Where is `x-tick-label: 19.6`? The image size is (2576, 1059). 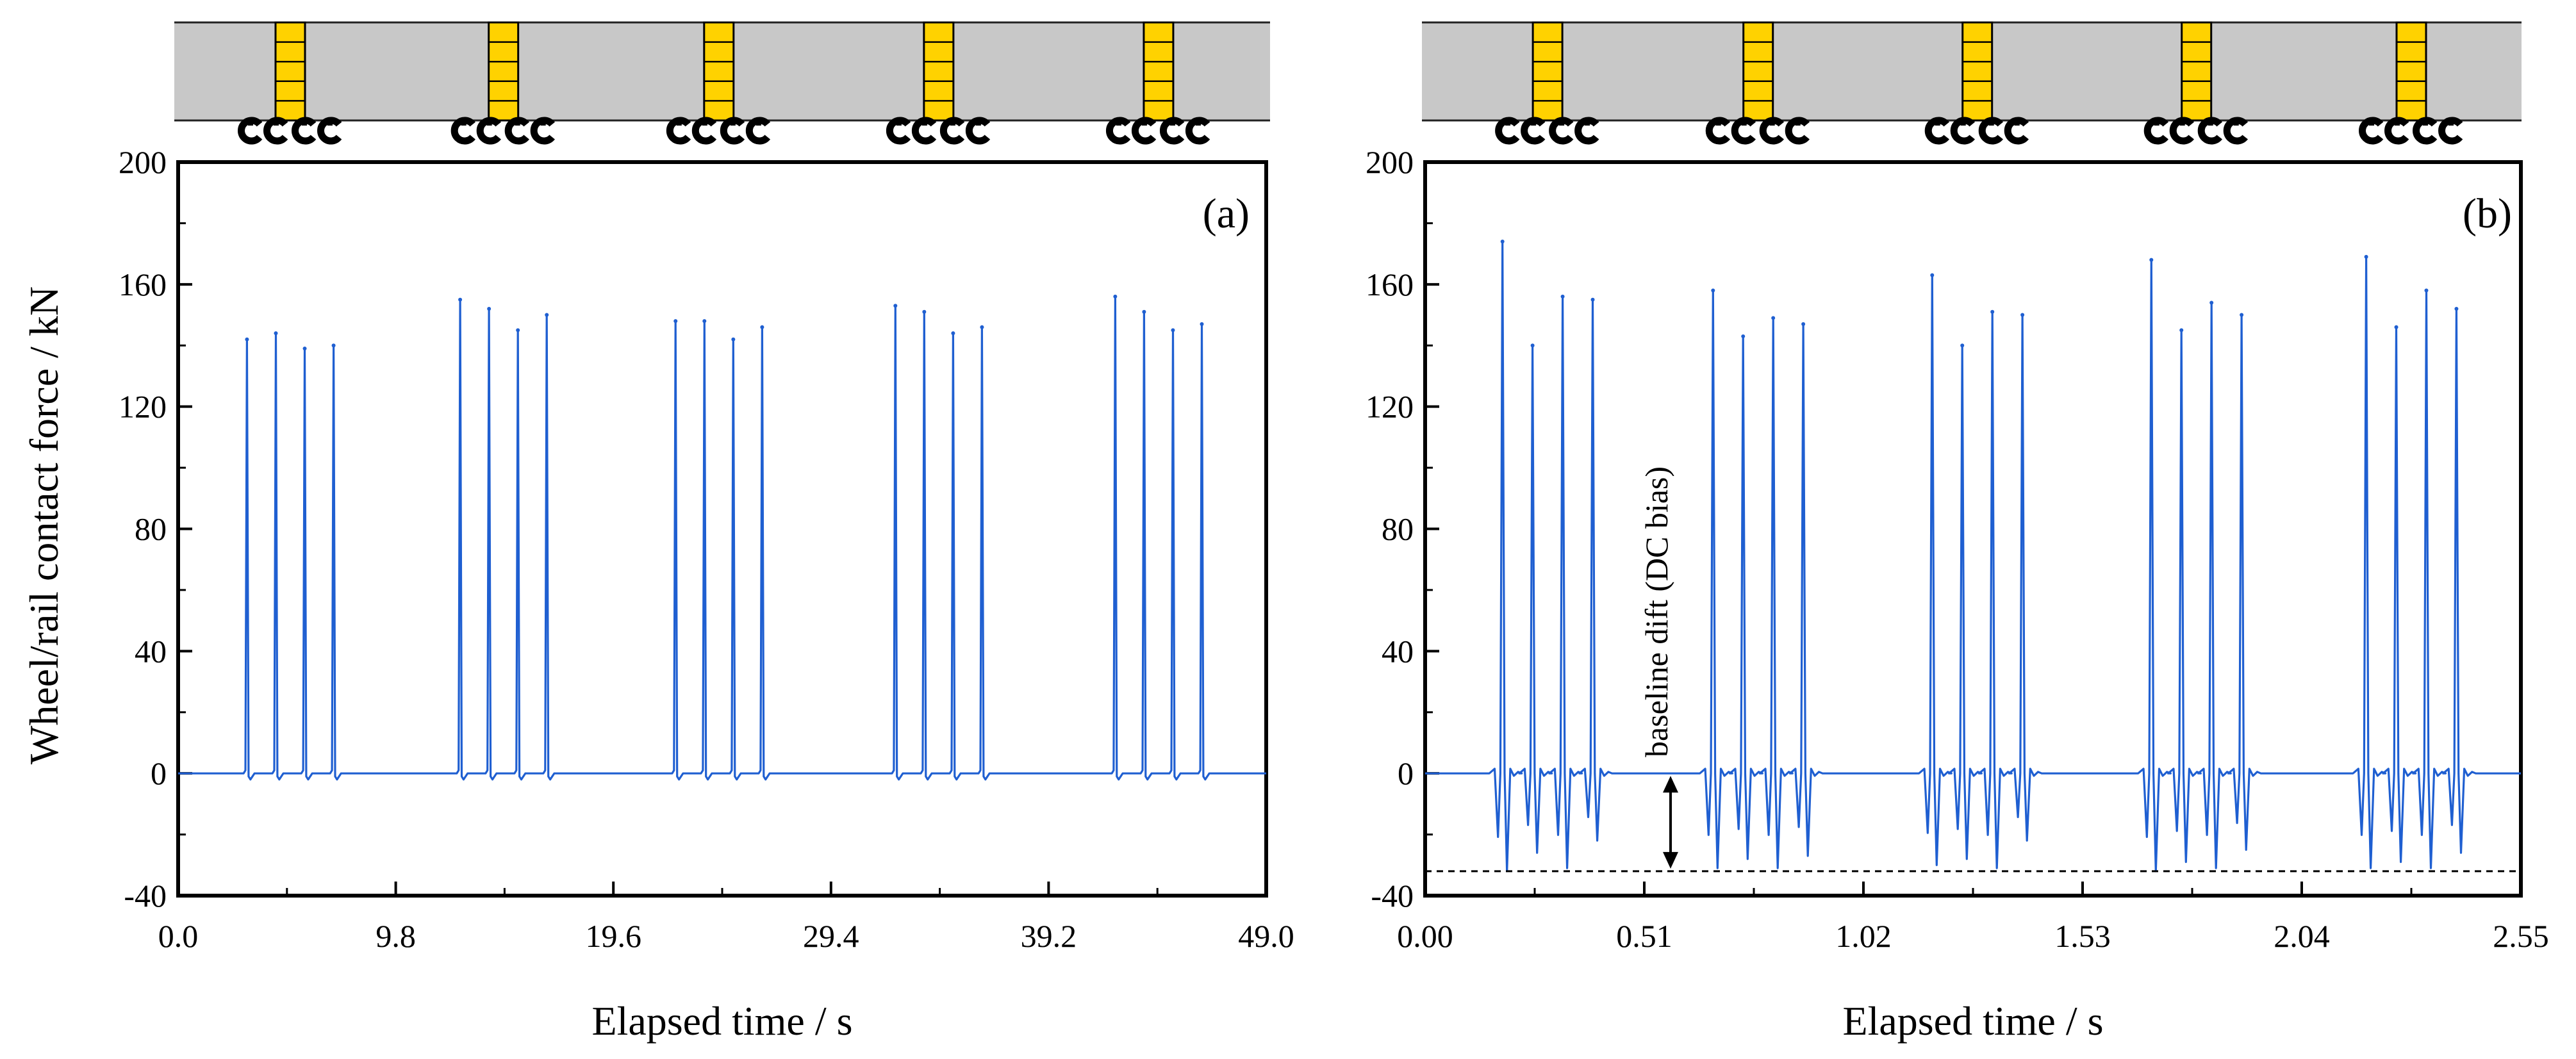
x-tick-label: 19.6 is located at coordinates (613, 936).